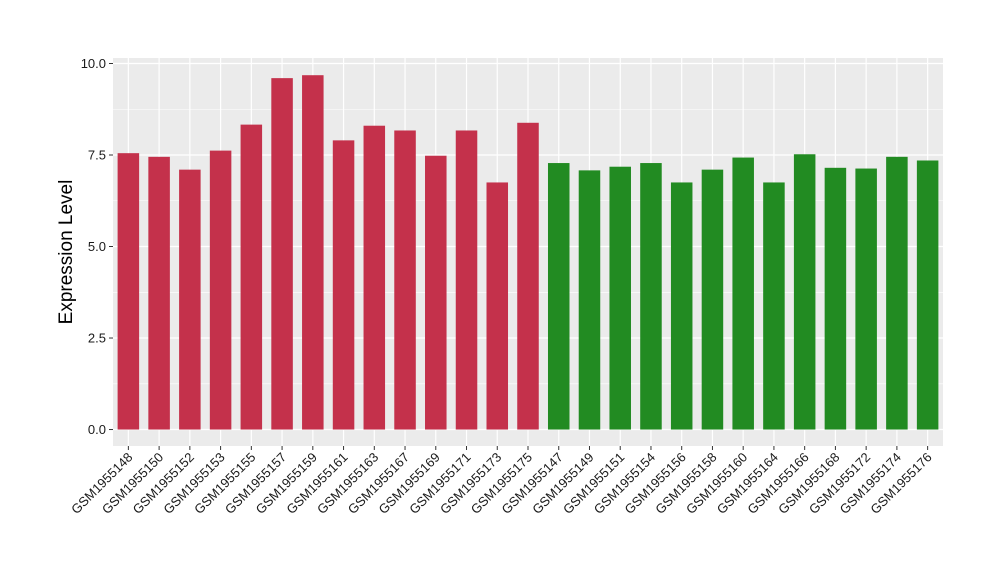 Image resolution: width=1000 pixels, height=580 pixels. What do you see at coordinates (66, 252) in the screenshot?
I see `y-axis-title: Expression Level` at bounding box center [66, 252].